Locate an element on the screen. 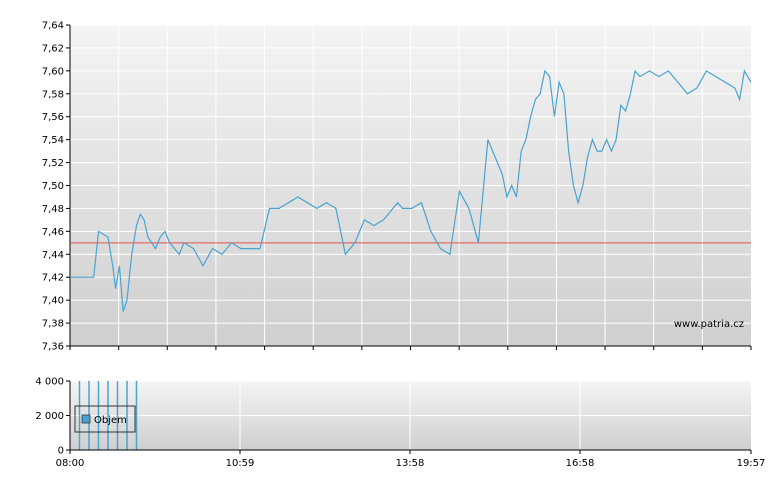 The width and height of the screenshot is (780, 494). x-tick-label: 16:58 is located at coordinates (580, 463).